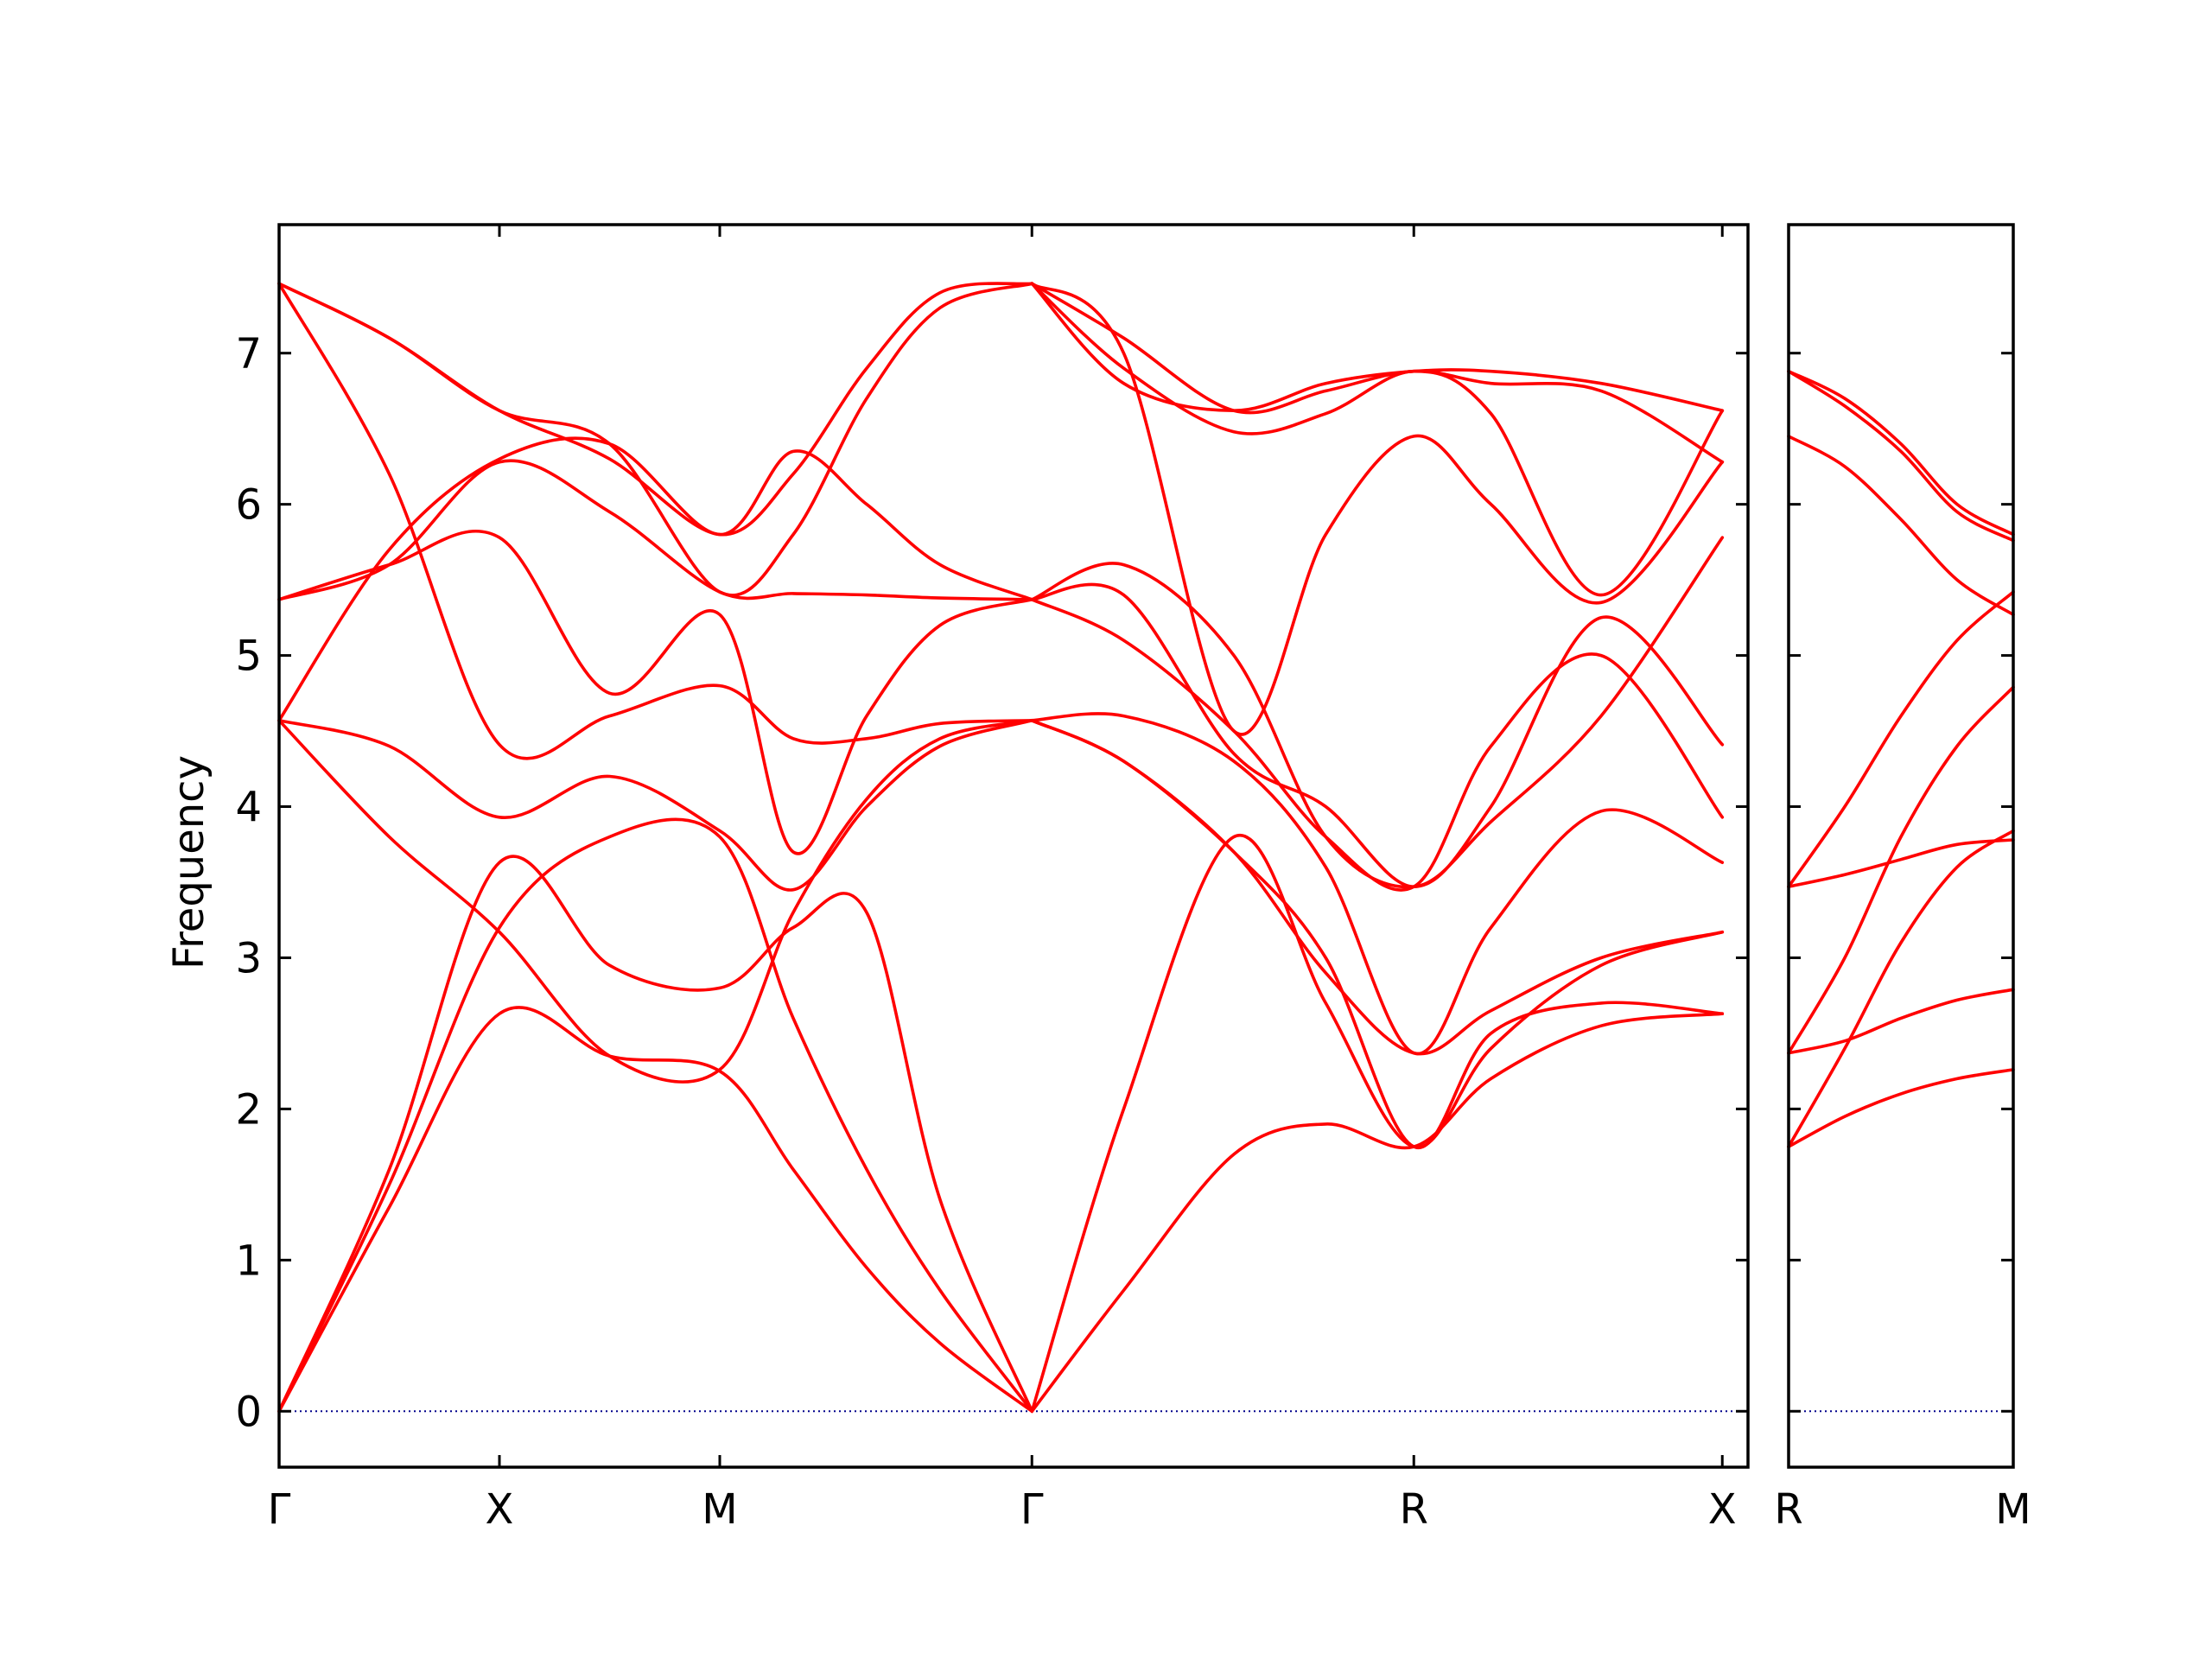 The height and width of the screenshot is (1659, 2212). I want to click on plot-frame, so click(1901, 846).